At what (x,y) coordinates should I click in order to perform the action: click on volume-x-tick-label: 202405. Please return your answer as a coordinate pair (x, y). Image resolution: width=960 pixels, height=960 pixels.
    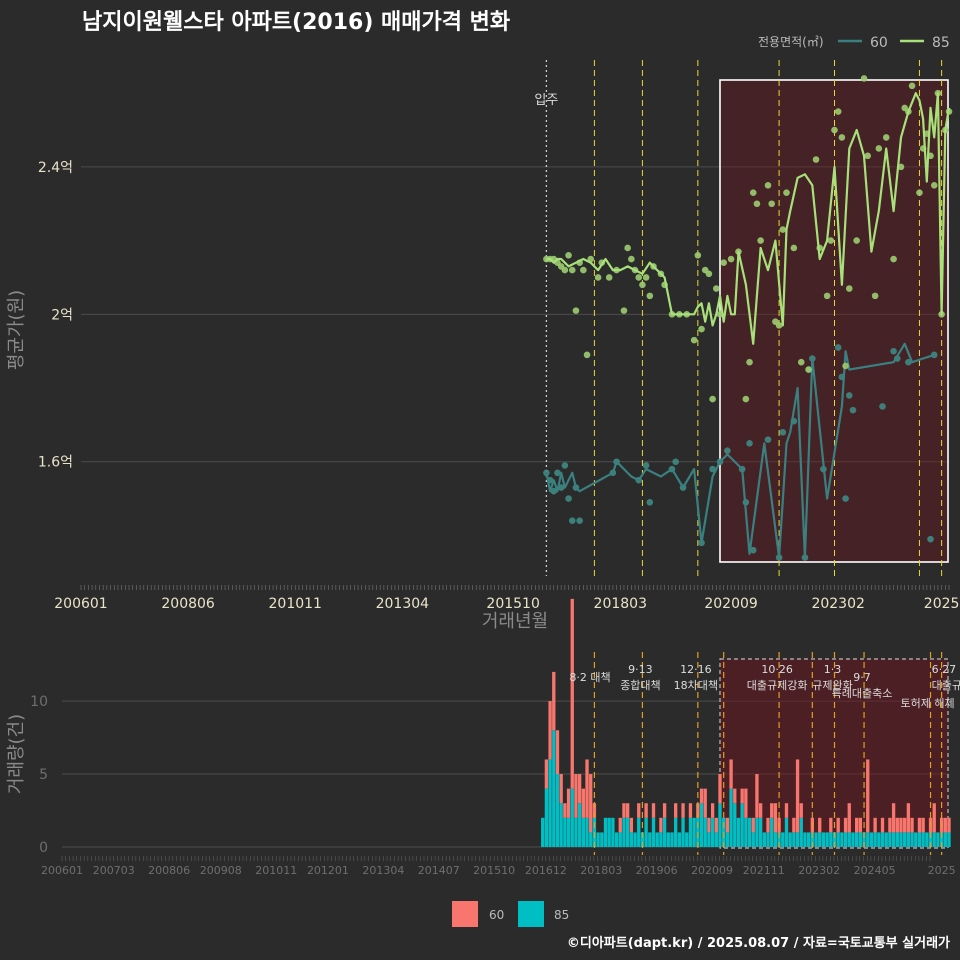
    Looking at the image, I should click on (875, 870).